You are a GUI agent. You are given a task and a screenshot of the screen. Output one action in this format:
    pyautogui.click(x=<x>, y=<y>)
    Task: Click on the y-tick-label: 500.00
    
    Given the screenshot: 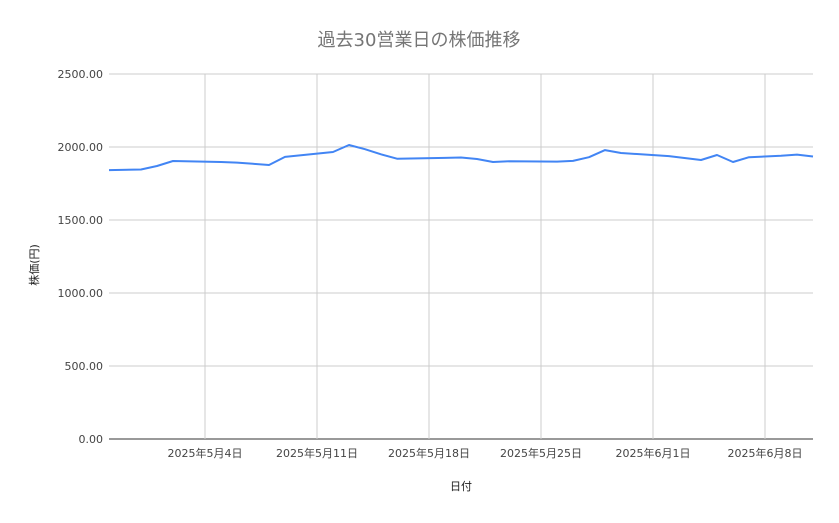 What is the action you would take?
    pyautogui.click(x=84, y=366)
    